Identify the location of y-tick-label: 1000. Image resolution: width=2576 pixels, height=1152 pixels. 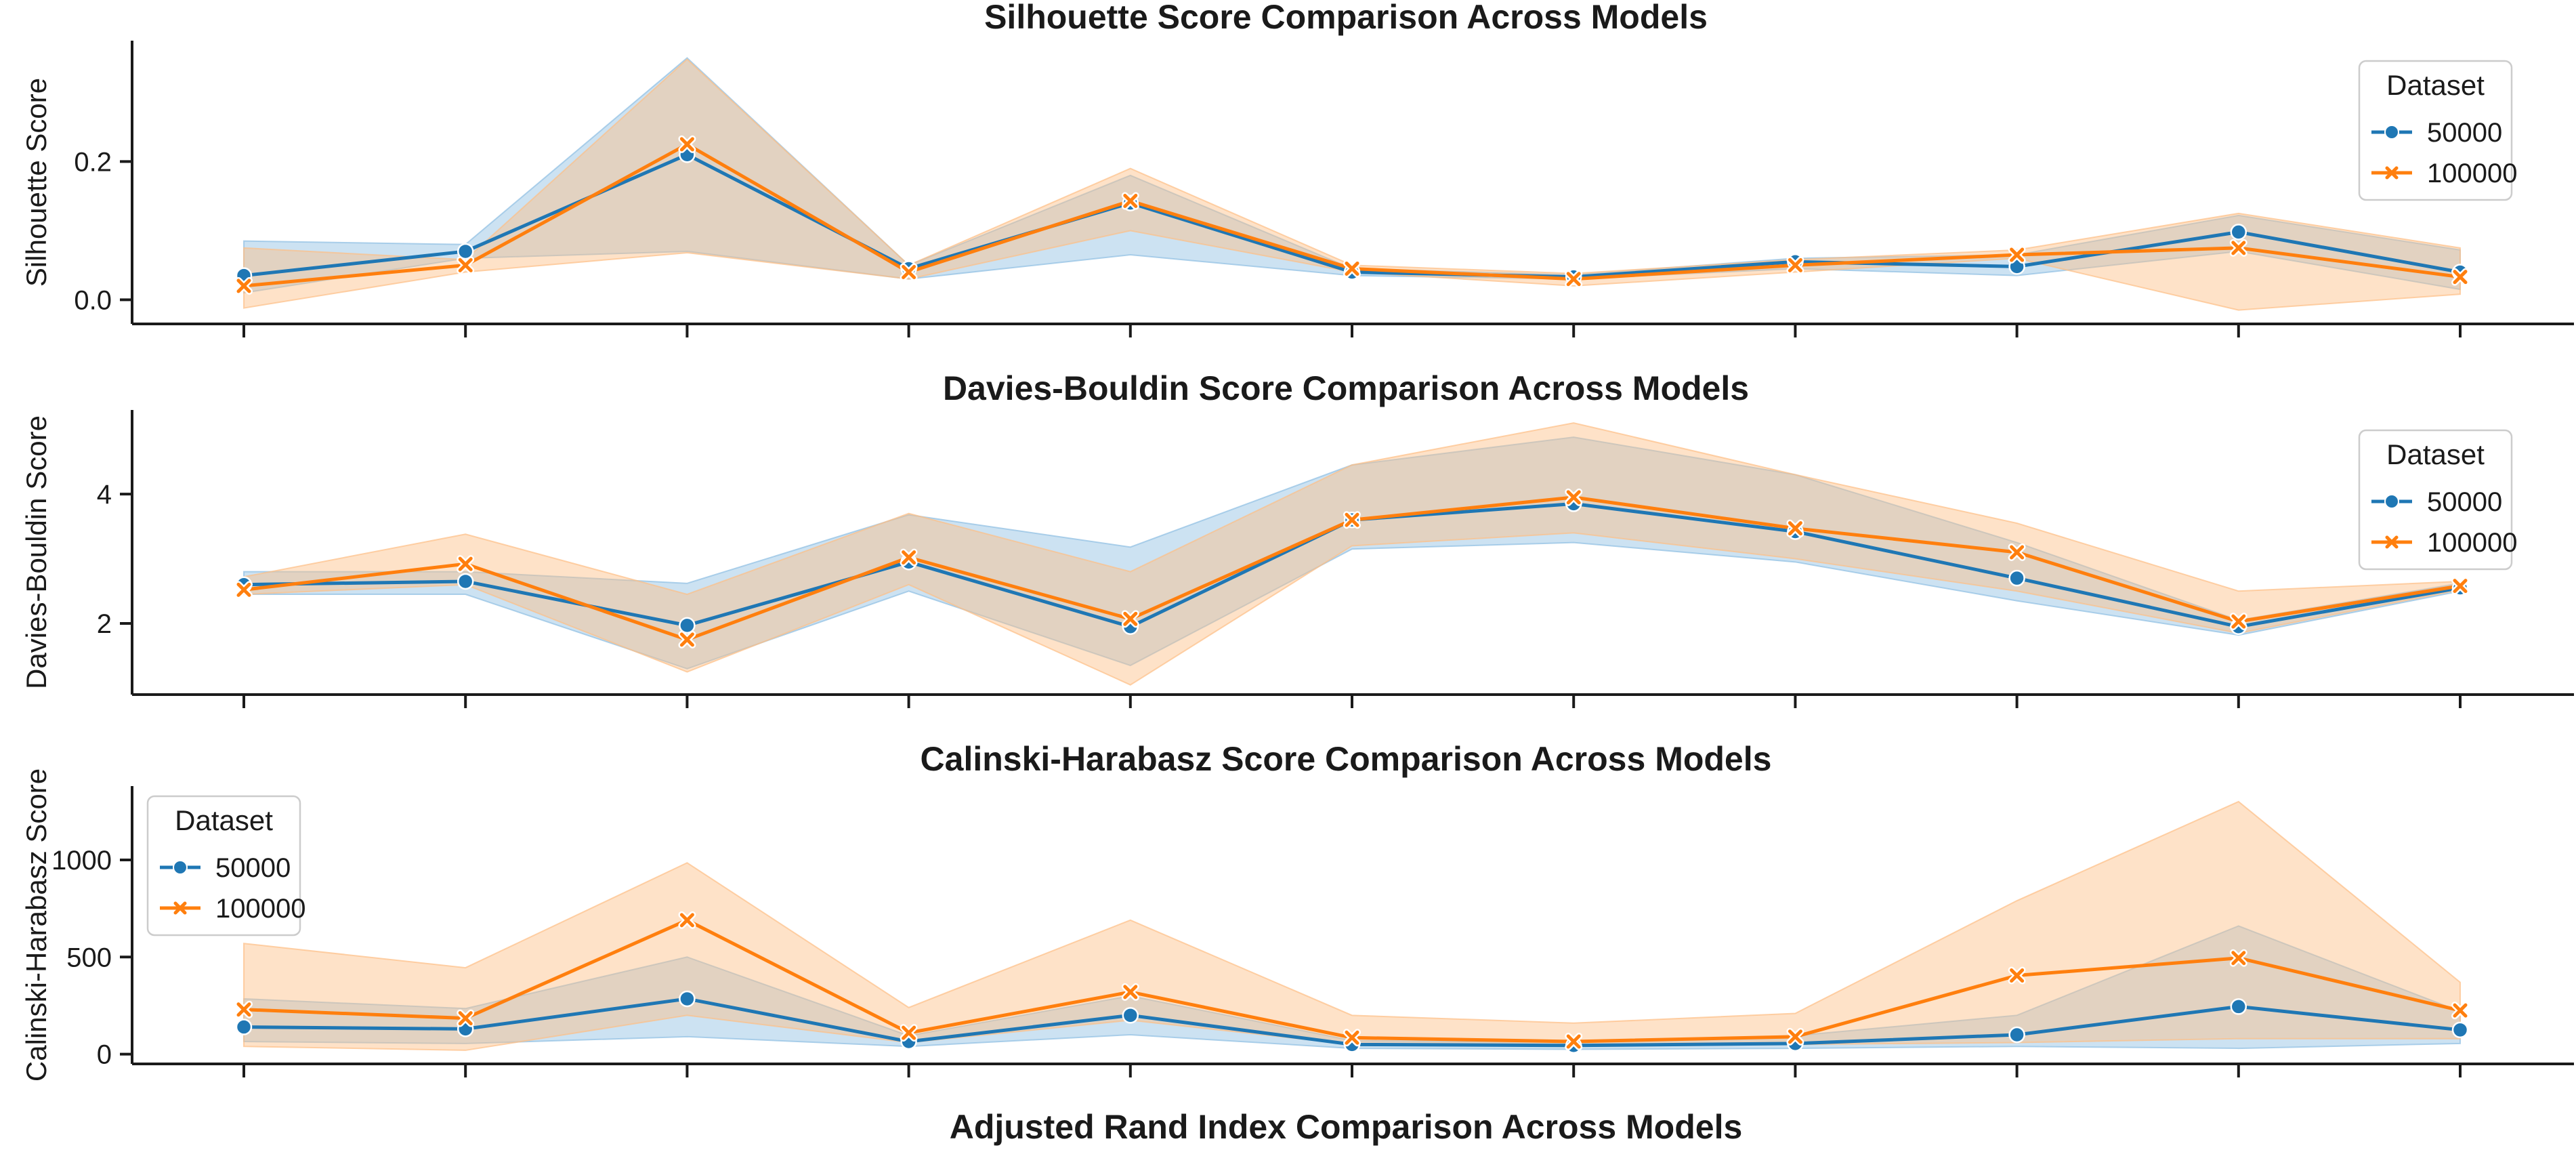
(81, 861).